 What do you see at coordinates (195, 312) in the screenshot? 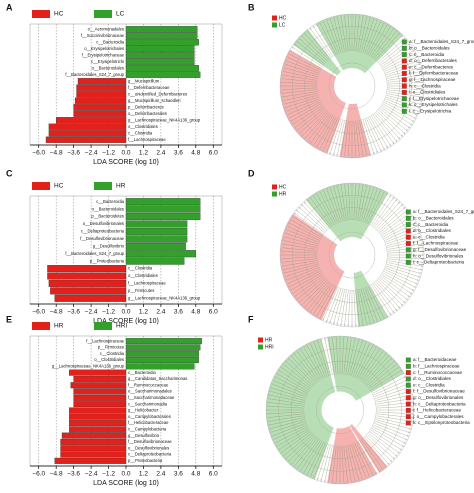
I see `x-tick-label: 4.8` at bounding box center [195, 312].